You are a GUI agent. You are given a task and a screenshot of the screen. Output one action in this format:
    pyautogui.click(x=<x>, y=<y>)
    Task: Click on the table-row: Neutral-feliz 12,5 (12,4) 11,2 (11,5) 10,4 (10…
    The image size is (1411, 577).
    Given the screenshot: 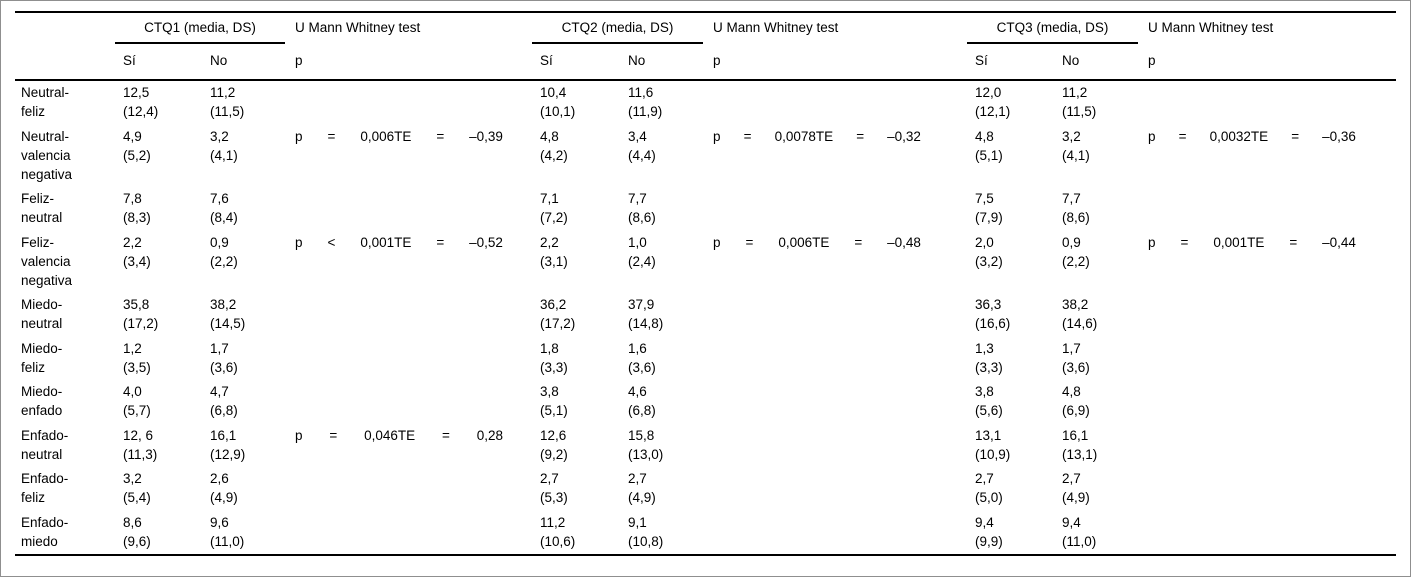 What is the action you would take?
    pyautogui.click(x=705, y=102)
    